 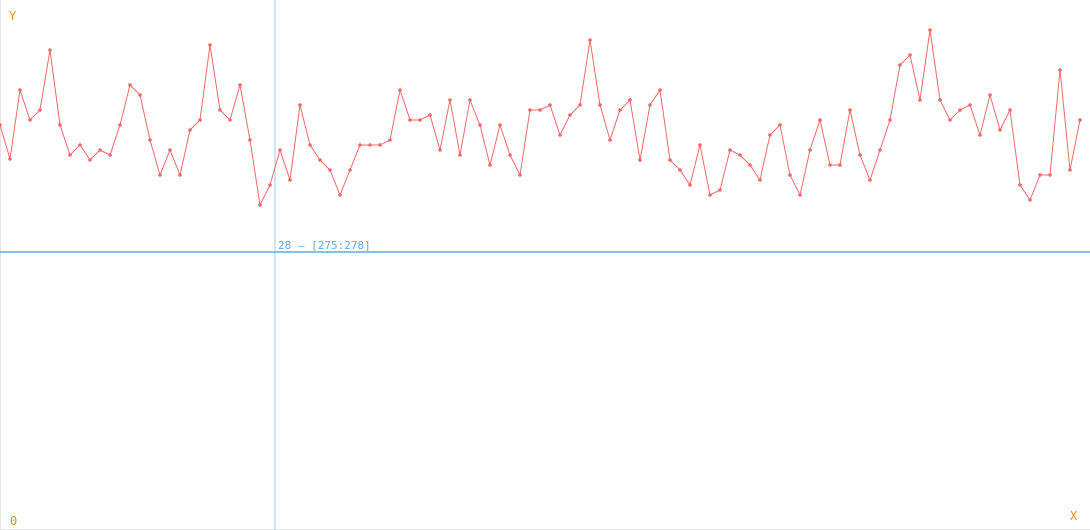 What do you see at coordinates (13, 521) in the screenshot?
I see `origin-label: 0` at bounding box center [13, 521].